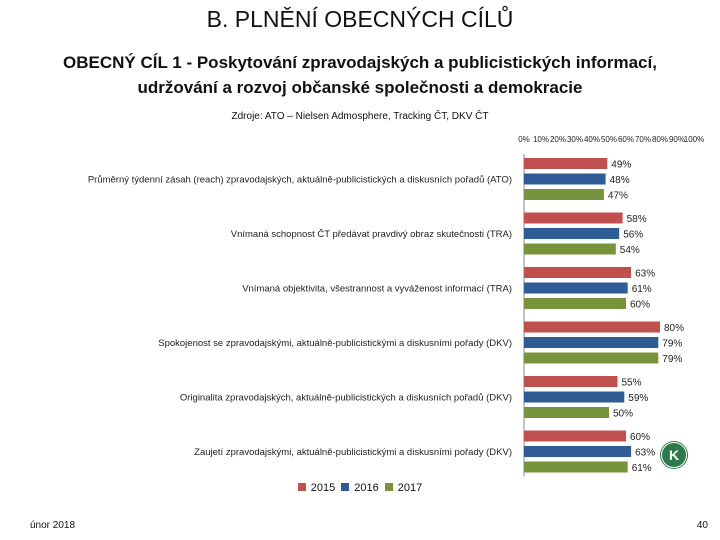 The width and height of the screenshot is (720, 540). I want to click on data-label: 48%, so click(620, 180).